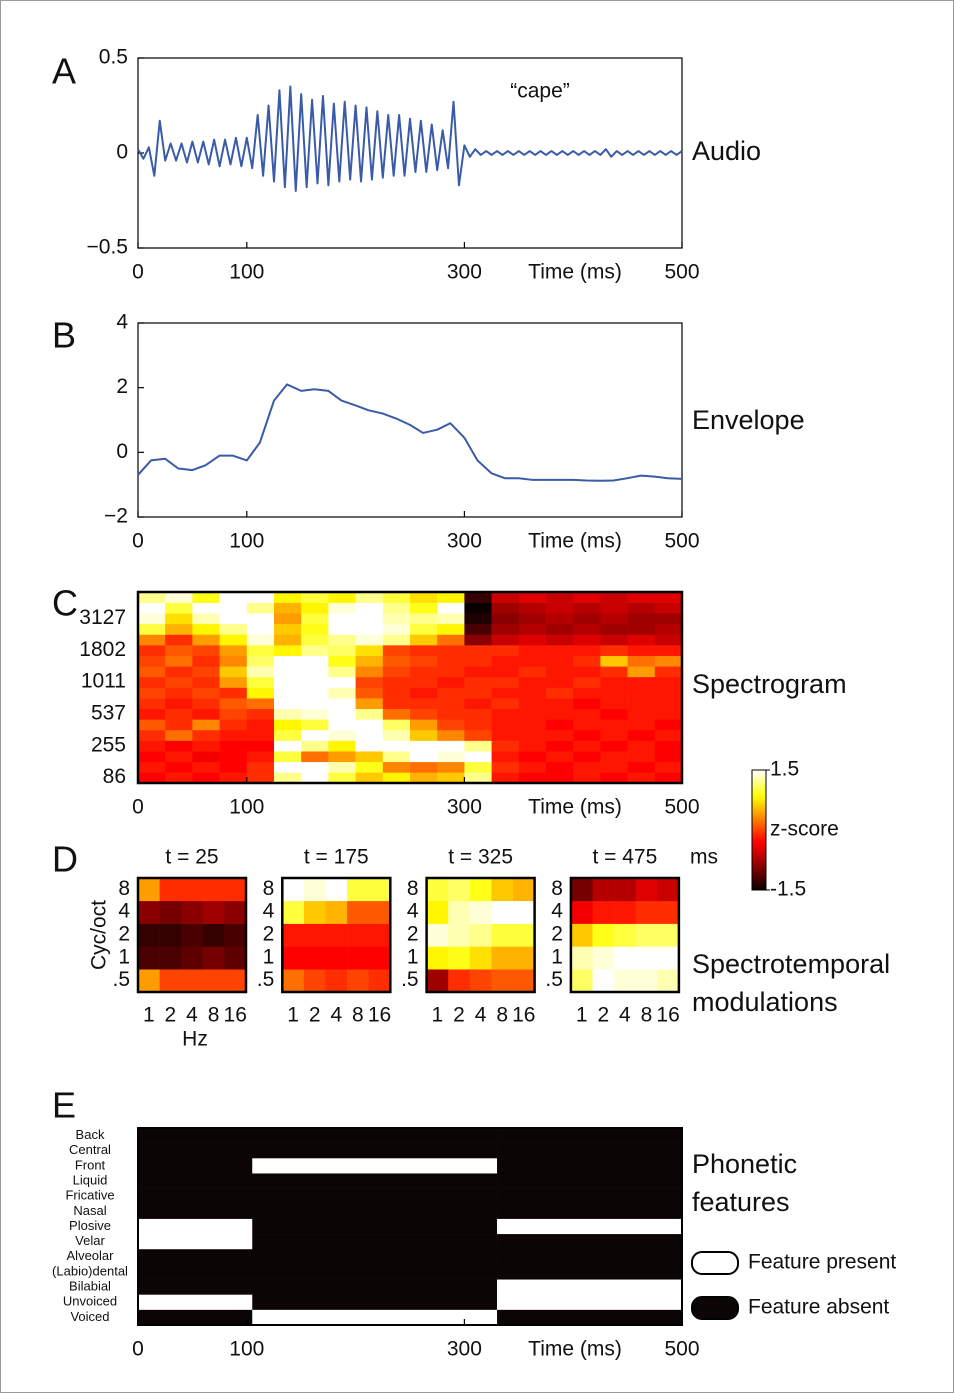 This screenshot has height=1393, width=954. I want to click on plot-frame, so click(410, 687).